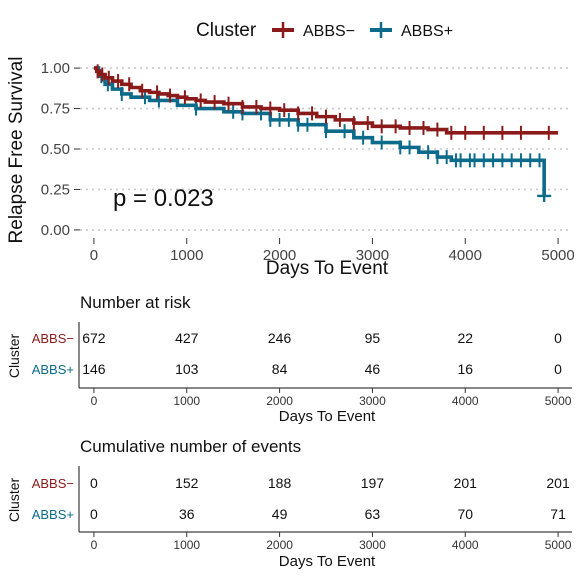 The image size is (580, 576). I want to click on legend-label-abbs-minus: ABBS−, so click(329, 31).